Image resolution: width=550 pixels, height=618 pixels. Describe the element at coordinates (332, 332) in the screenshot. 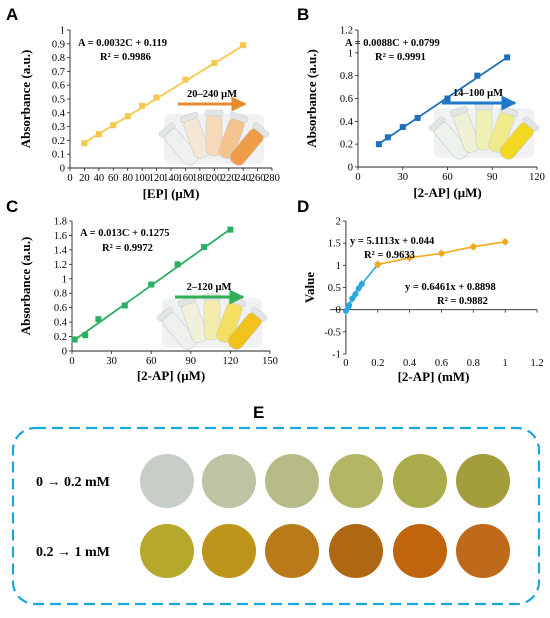

I see `y-tick-label: -0.5` at that location.